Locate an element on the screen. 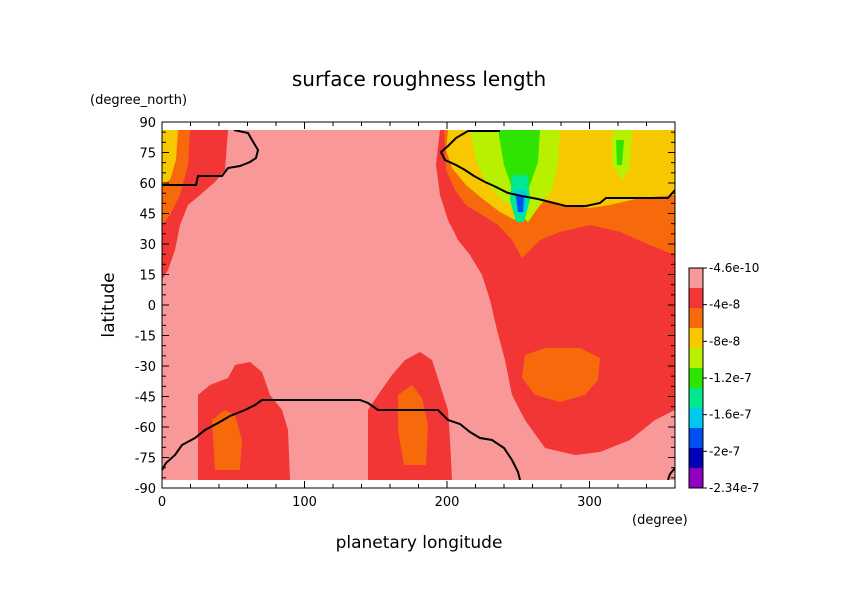  coastline-south is located at coordinates (341, 439).